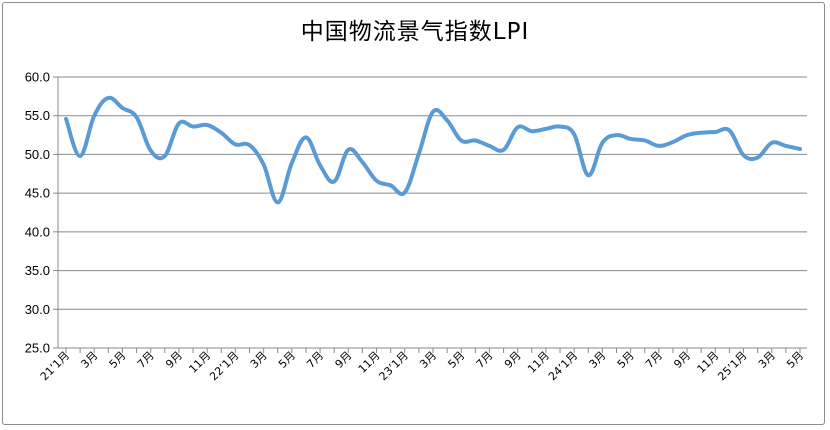 This screenshot has height=430, width=830. I want to click on y-tick-label: 25.0, so click(37, 348).